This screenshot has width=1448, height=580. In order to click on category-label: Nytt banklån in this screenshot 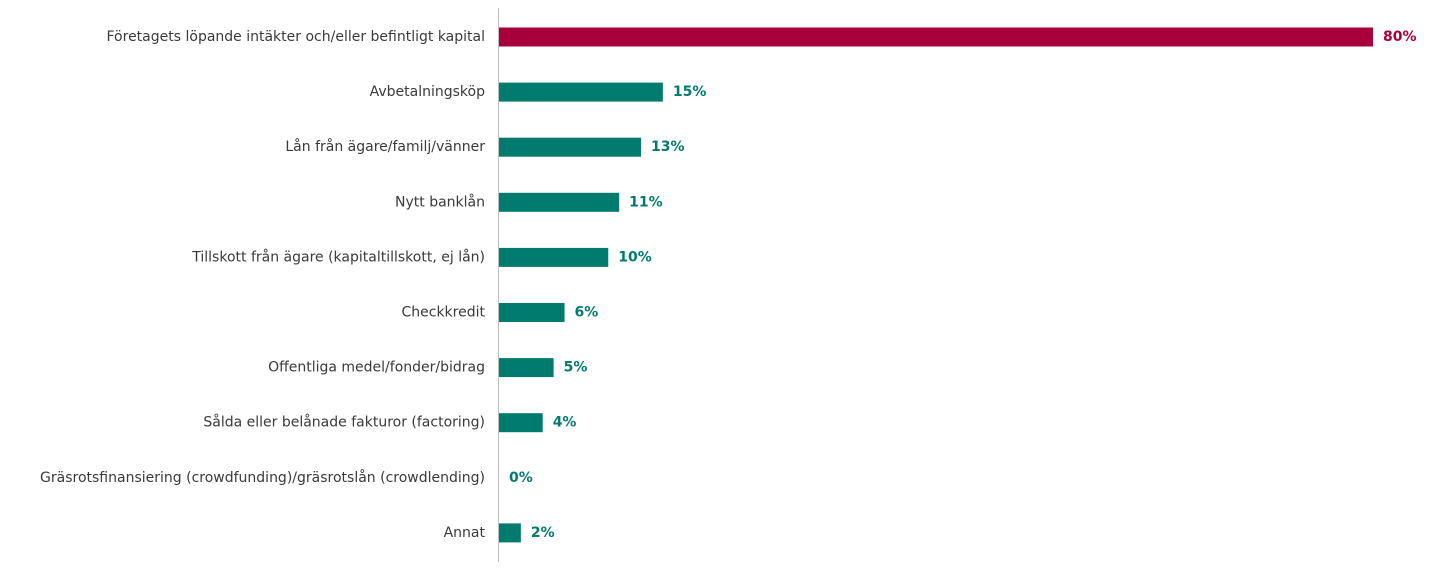, I will do `click(440, 201)`.